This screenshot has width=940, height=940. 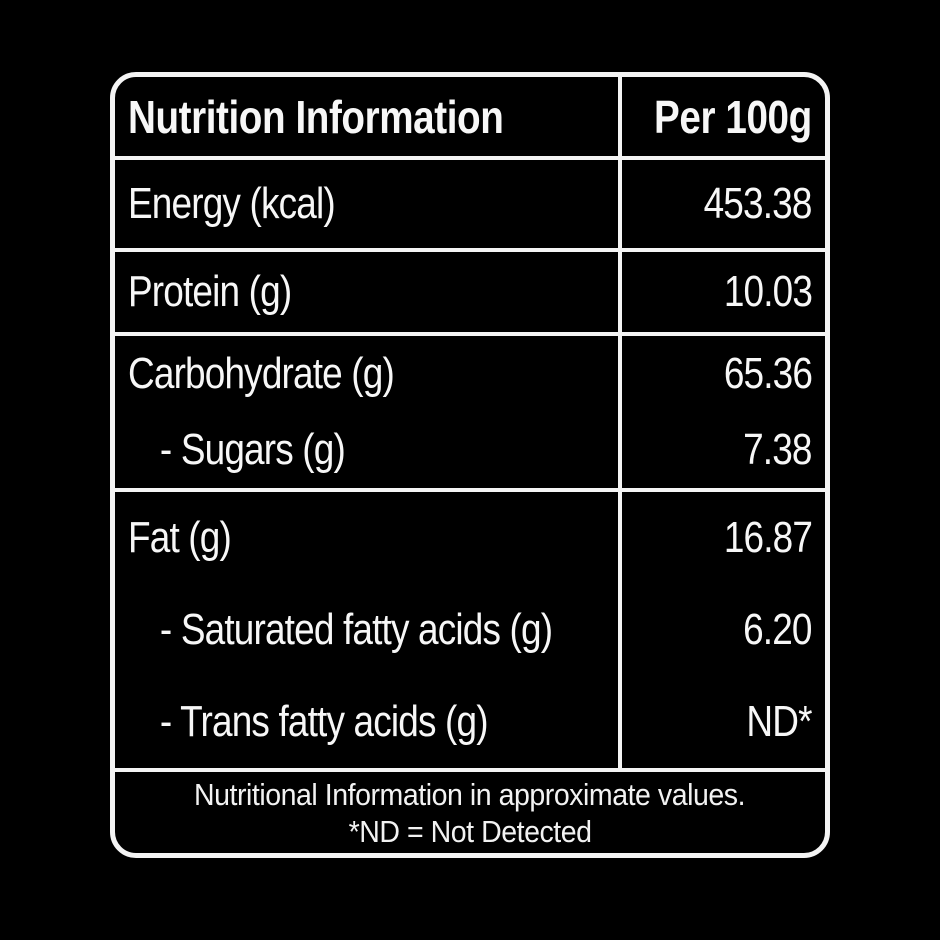 I want to click on trans-fat-value-cell: ND*, so click(x=721, y=722).